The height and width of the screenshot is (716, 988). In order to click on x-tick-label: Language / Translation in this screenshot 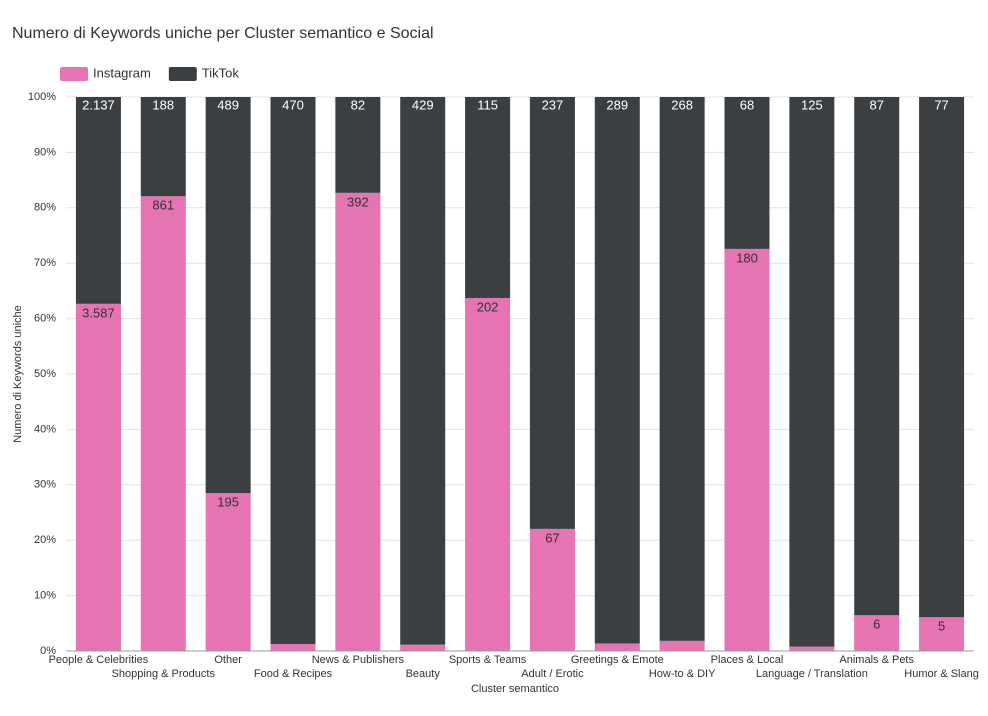, I will do `click(812, 674)`.